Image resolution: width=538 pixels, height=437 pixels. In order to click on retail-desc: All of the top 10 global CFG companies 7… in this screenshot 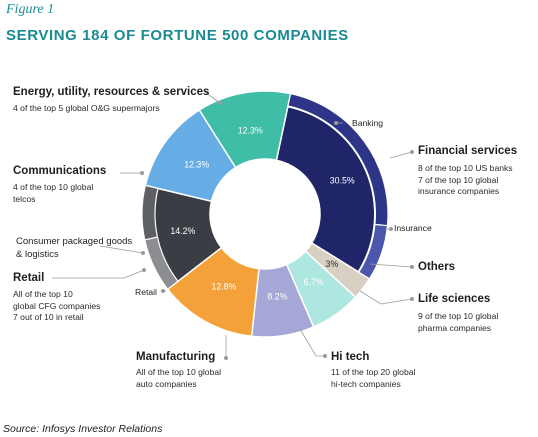, I will do `click(57, 305)`.